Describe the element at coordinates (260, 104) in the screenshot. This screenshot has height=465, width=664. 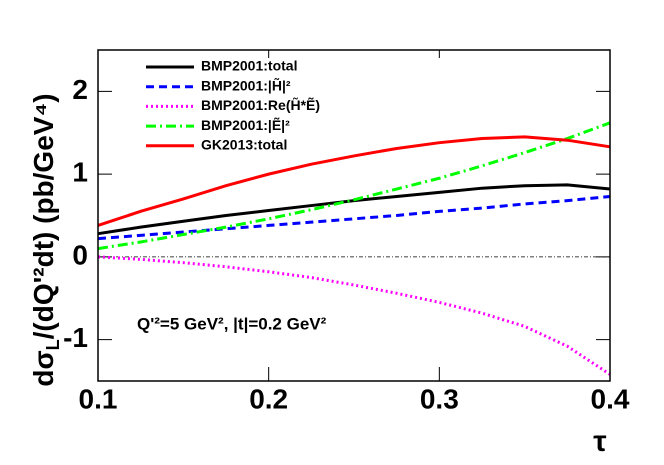
I see `legend-label: BMP2001:Re(H̃*Ẽ)` at that location.